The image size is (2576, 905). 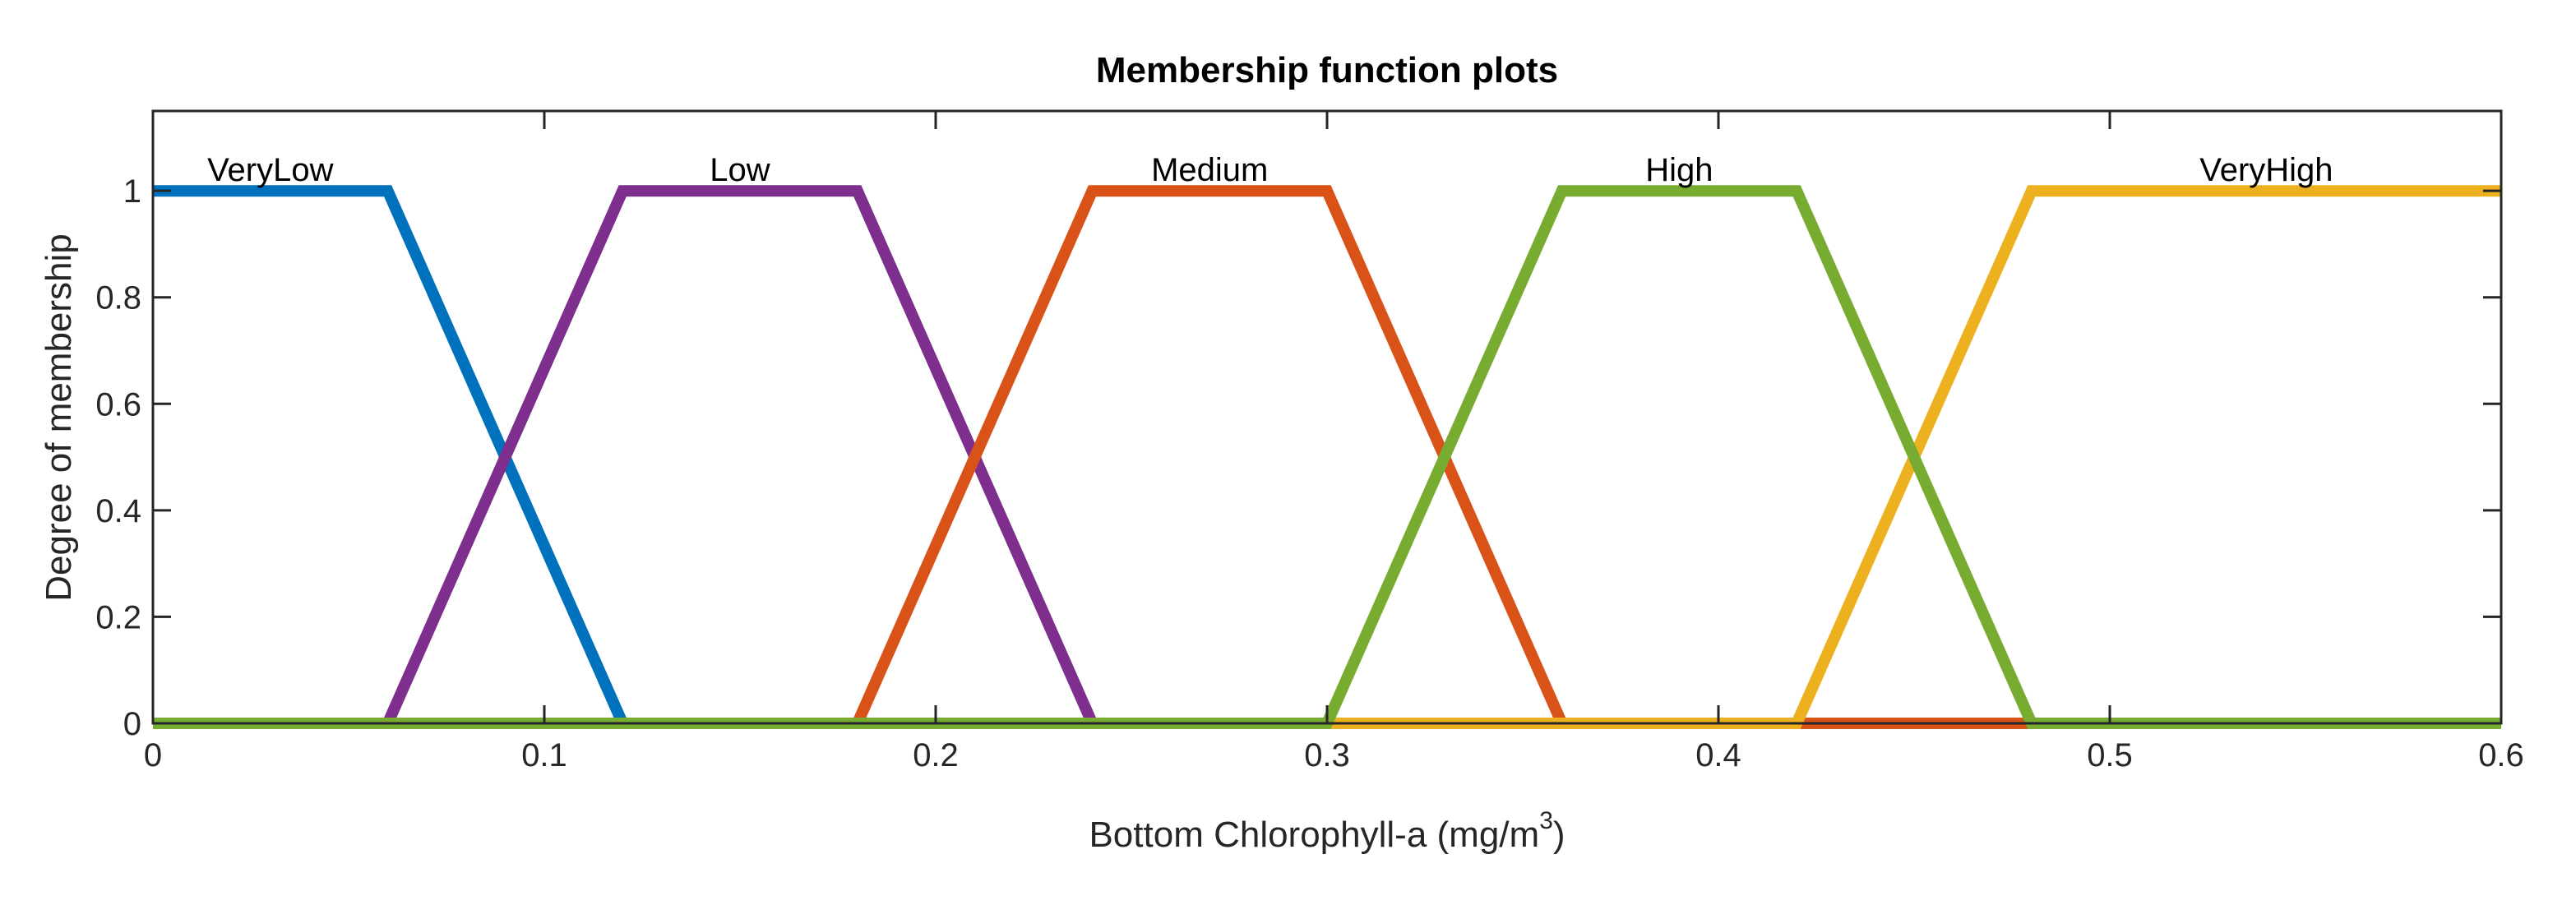 What do you see at coordinates (132, 724) in the screenshot?
I see `y-tick-label: 0` at bounding box center [132, 724].